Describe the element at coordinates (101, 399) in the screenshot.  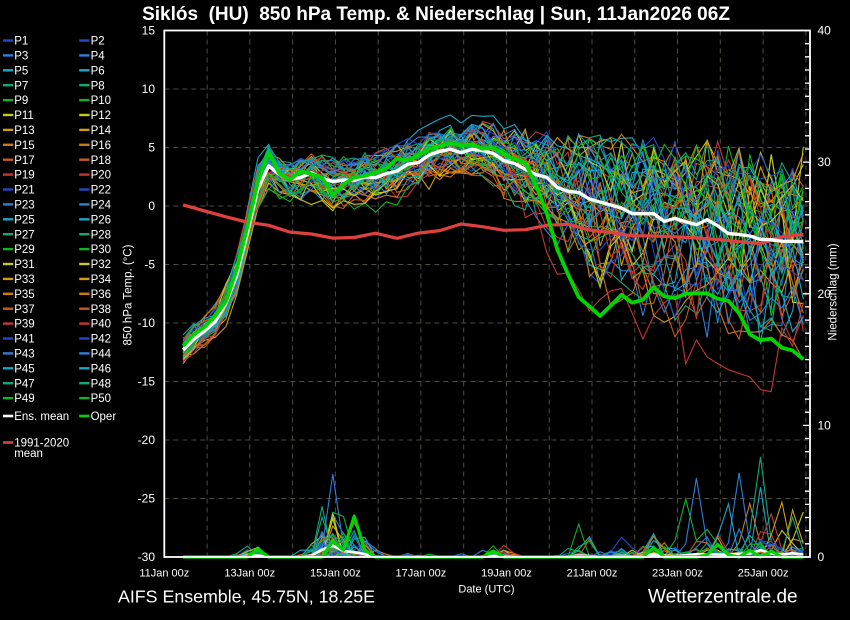
I see `svg-text: P50` at that location.